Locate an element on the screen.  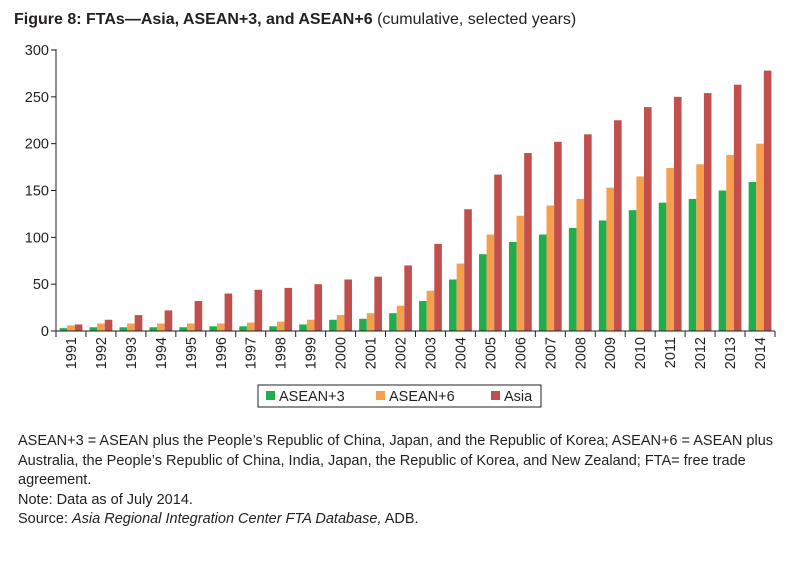
bar-aseanplus3-2007 is located at coordinates (542, 282).